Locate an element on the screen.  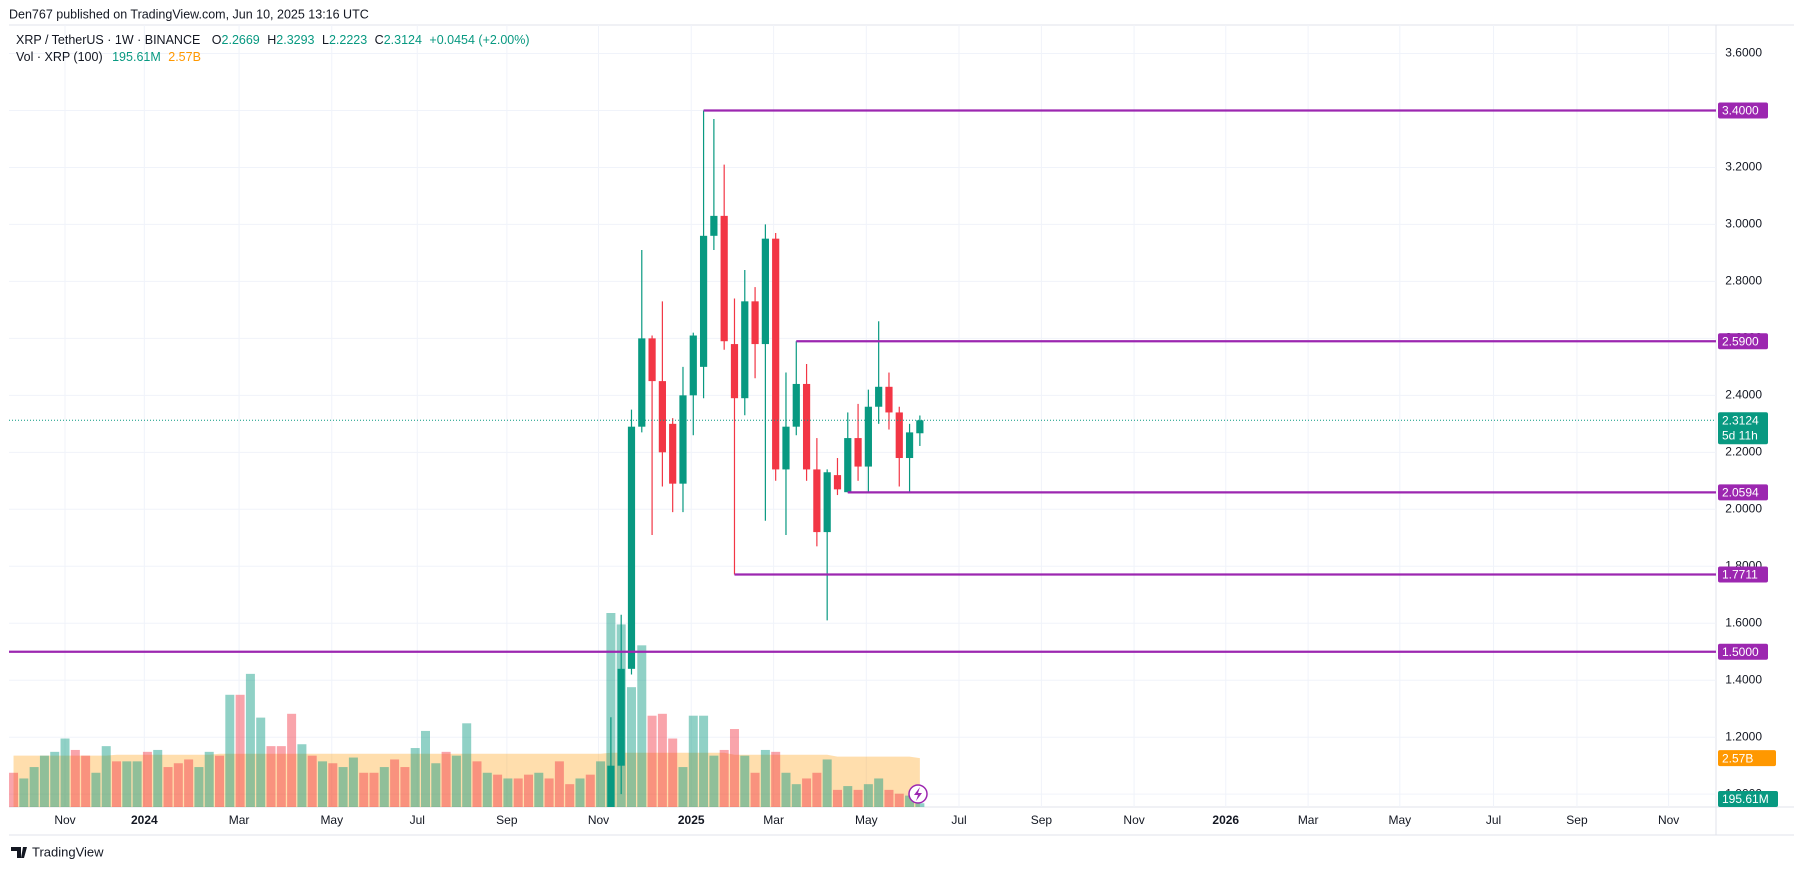
last-price-box is located at coordinates (1743, 428).